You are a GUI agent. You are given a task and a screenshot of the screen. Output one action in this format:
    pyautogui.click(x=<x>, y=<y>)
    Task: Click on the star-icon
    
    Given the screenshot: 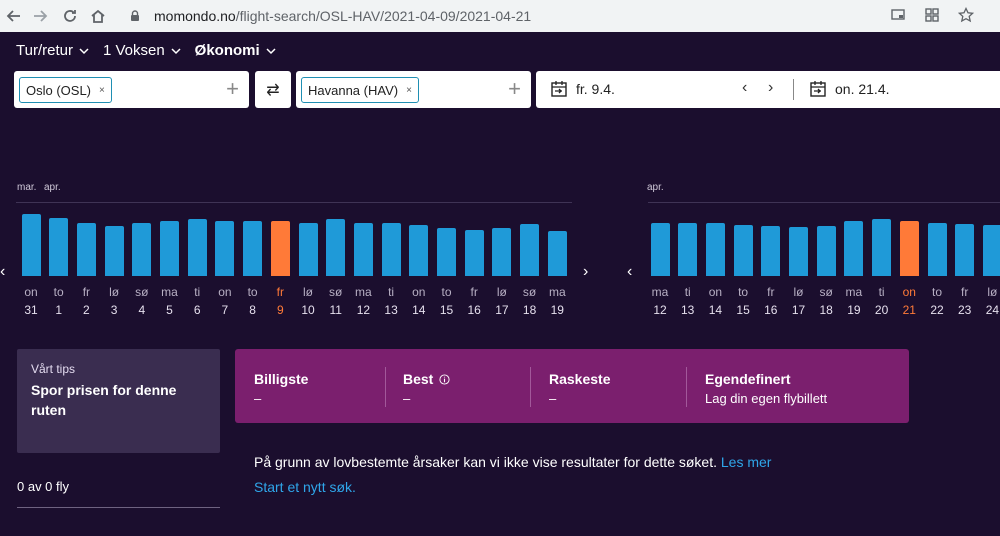 What is the action you would take?
    pyautogui.click(x=966, y=15)
    